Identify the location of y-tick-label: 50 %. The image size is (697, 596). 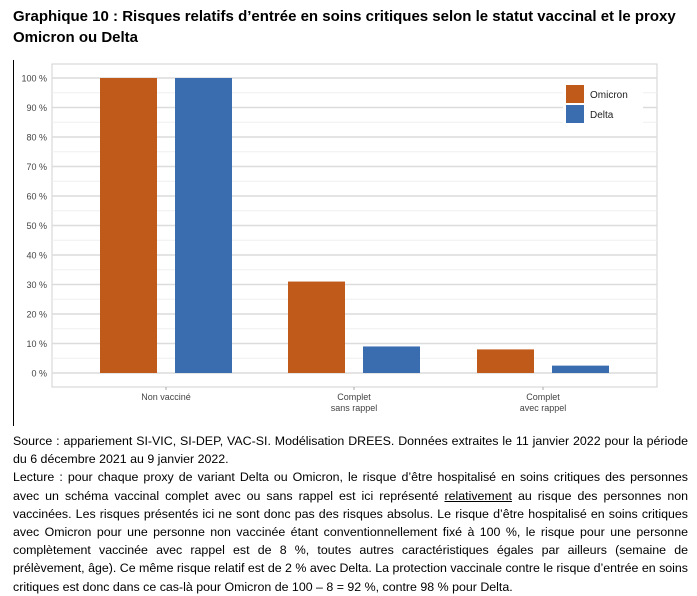
(36, 226).